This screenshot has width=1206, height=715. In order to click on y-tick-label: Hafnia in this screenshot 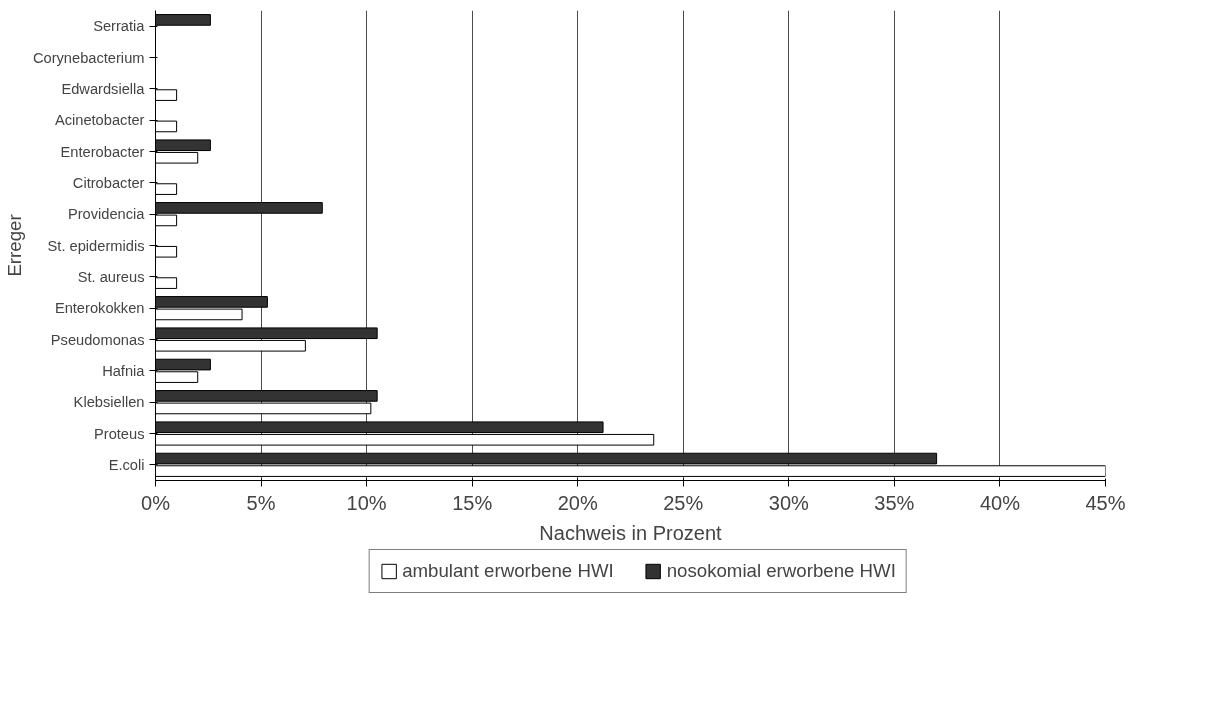, I will do `click(124, 370)`.